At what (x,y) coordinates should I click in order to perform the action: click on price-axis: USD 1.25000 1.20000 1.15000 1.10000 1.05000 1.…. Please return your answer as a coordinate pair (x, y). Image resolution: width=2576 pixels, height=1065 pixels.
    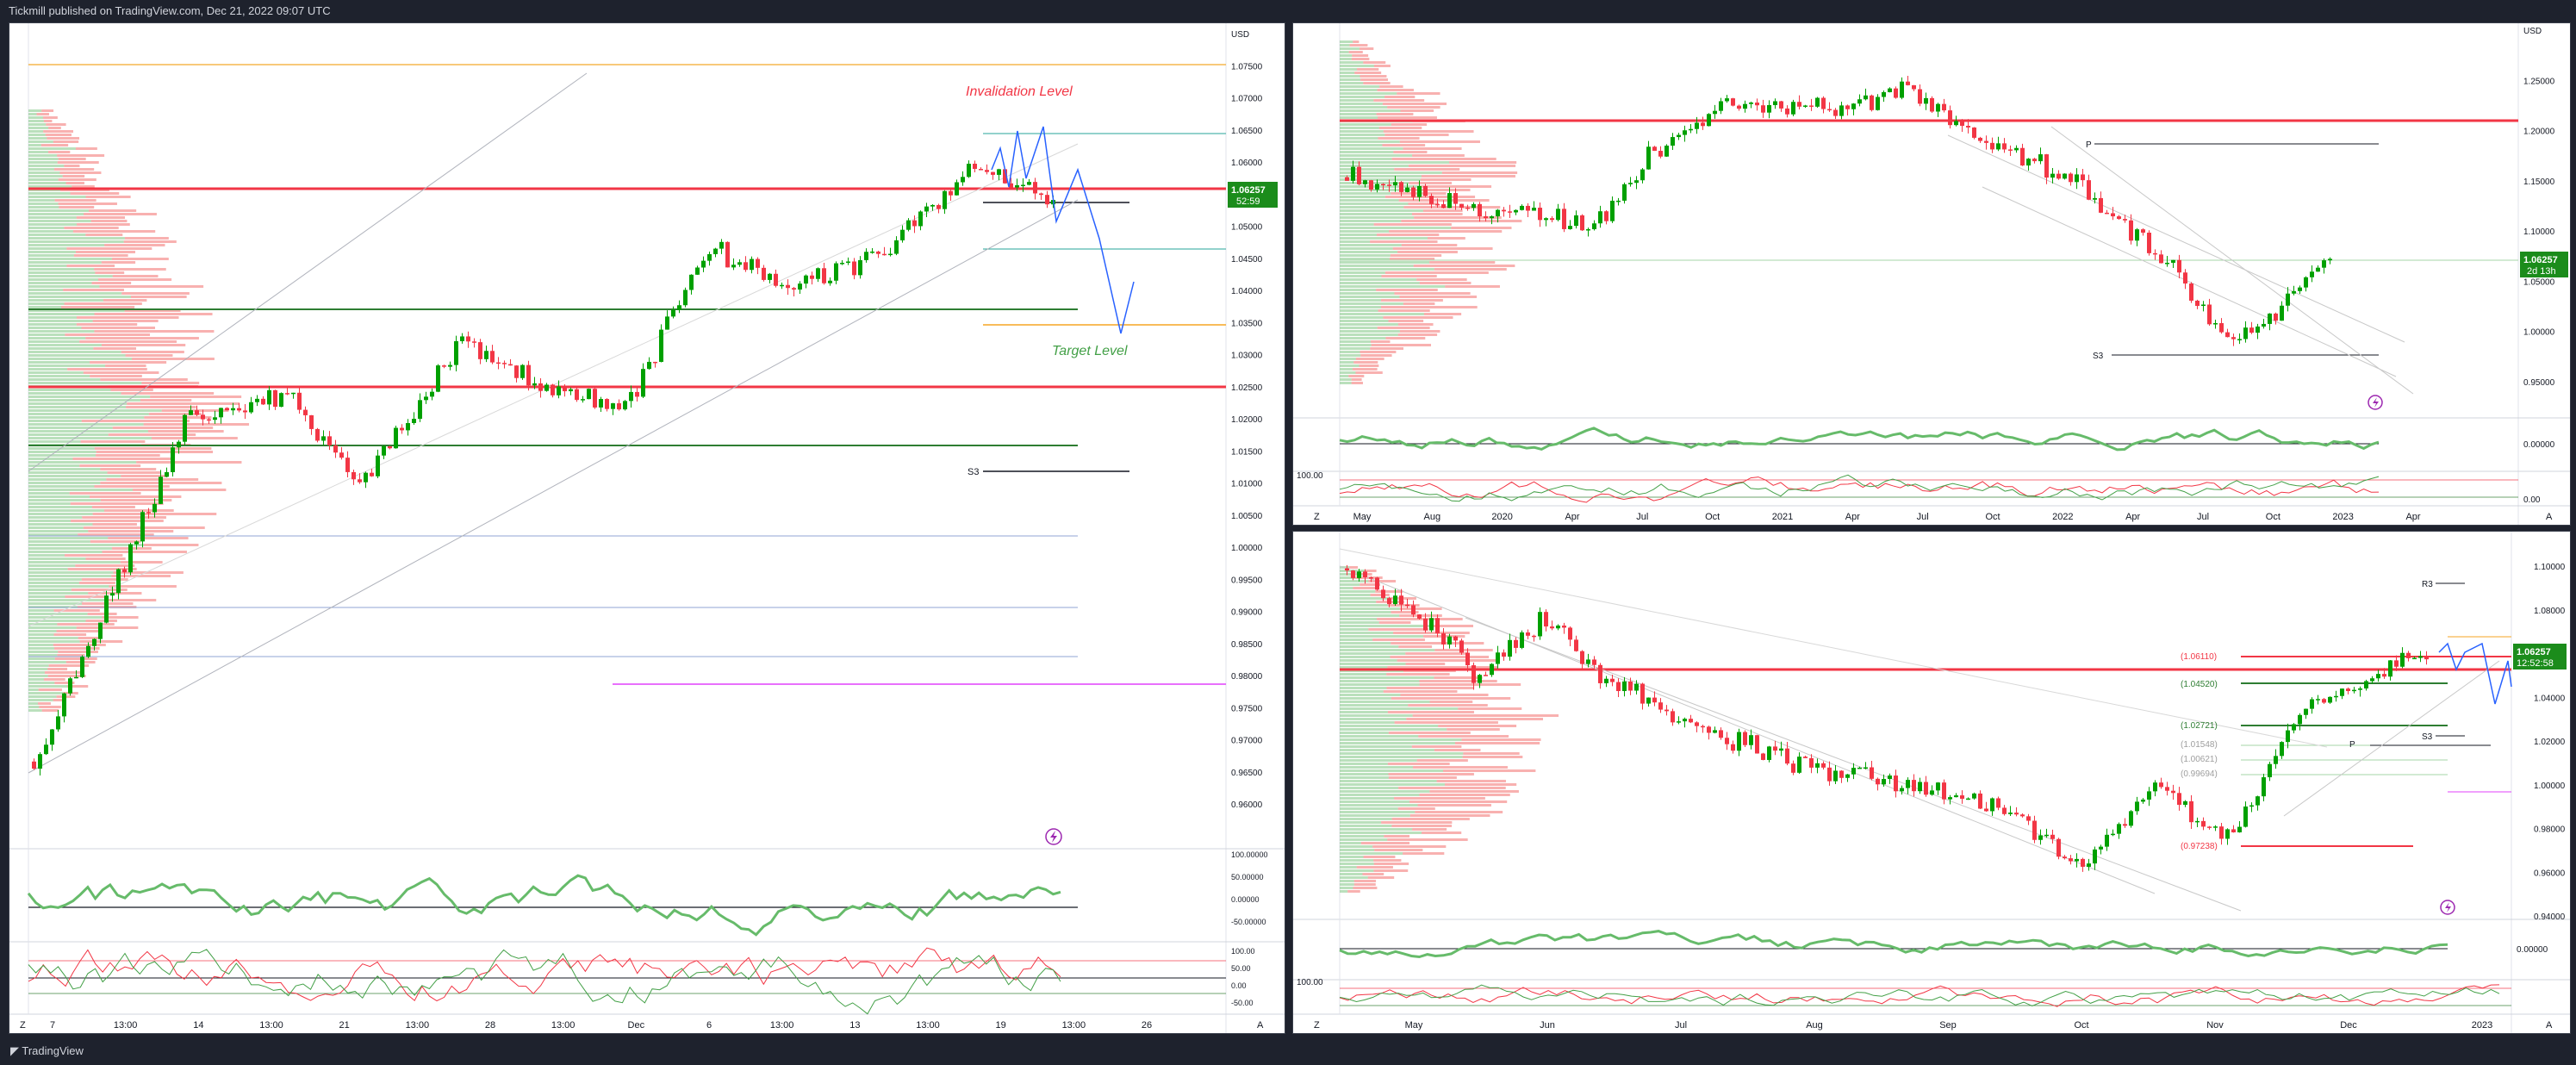
    Looking at the image, I should click on (2539, 207).